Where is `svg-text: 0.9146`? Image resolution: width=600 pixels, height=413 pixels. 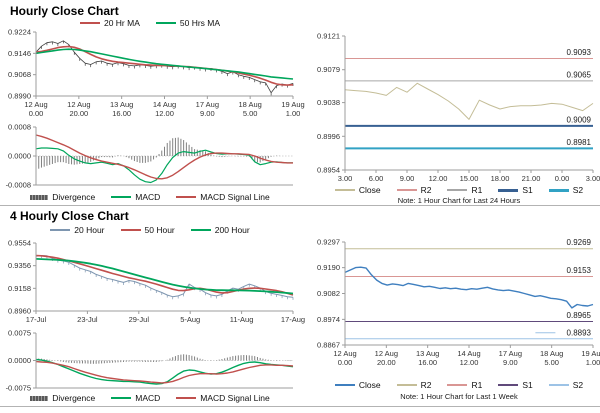 svg-text: 0.9146 is located at coordinates (19, 53).